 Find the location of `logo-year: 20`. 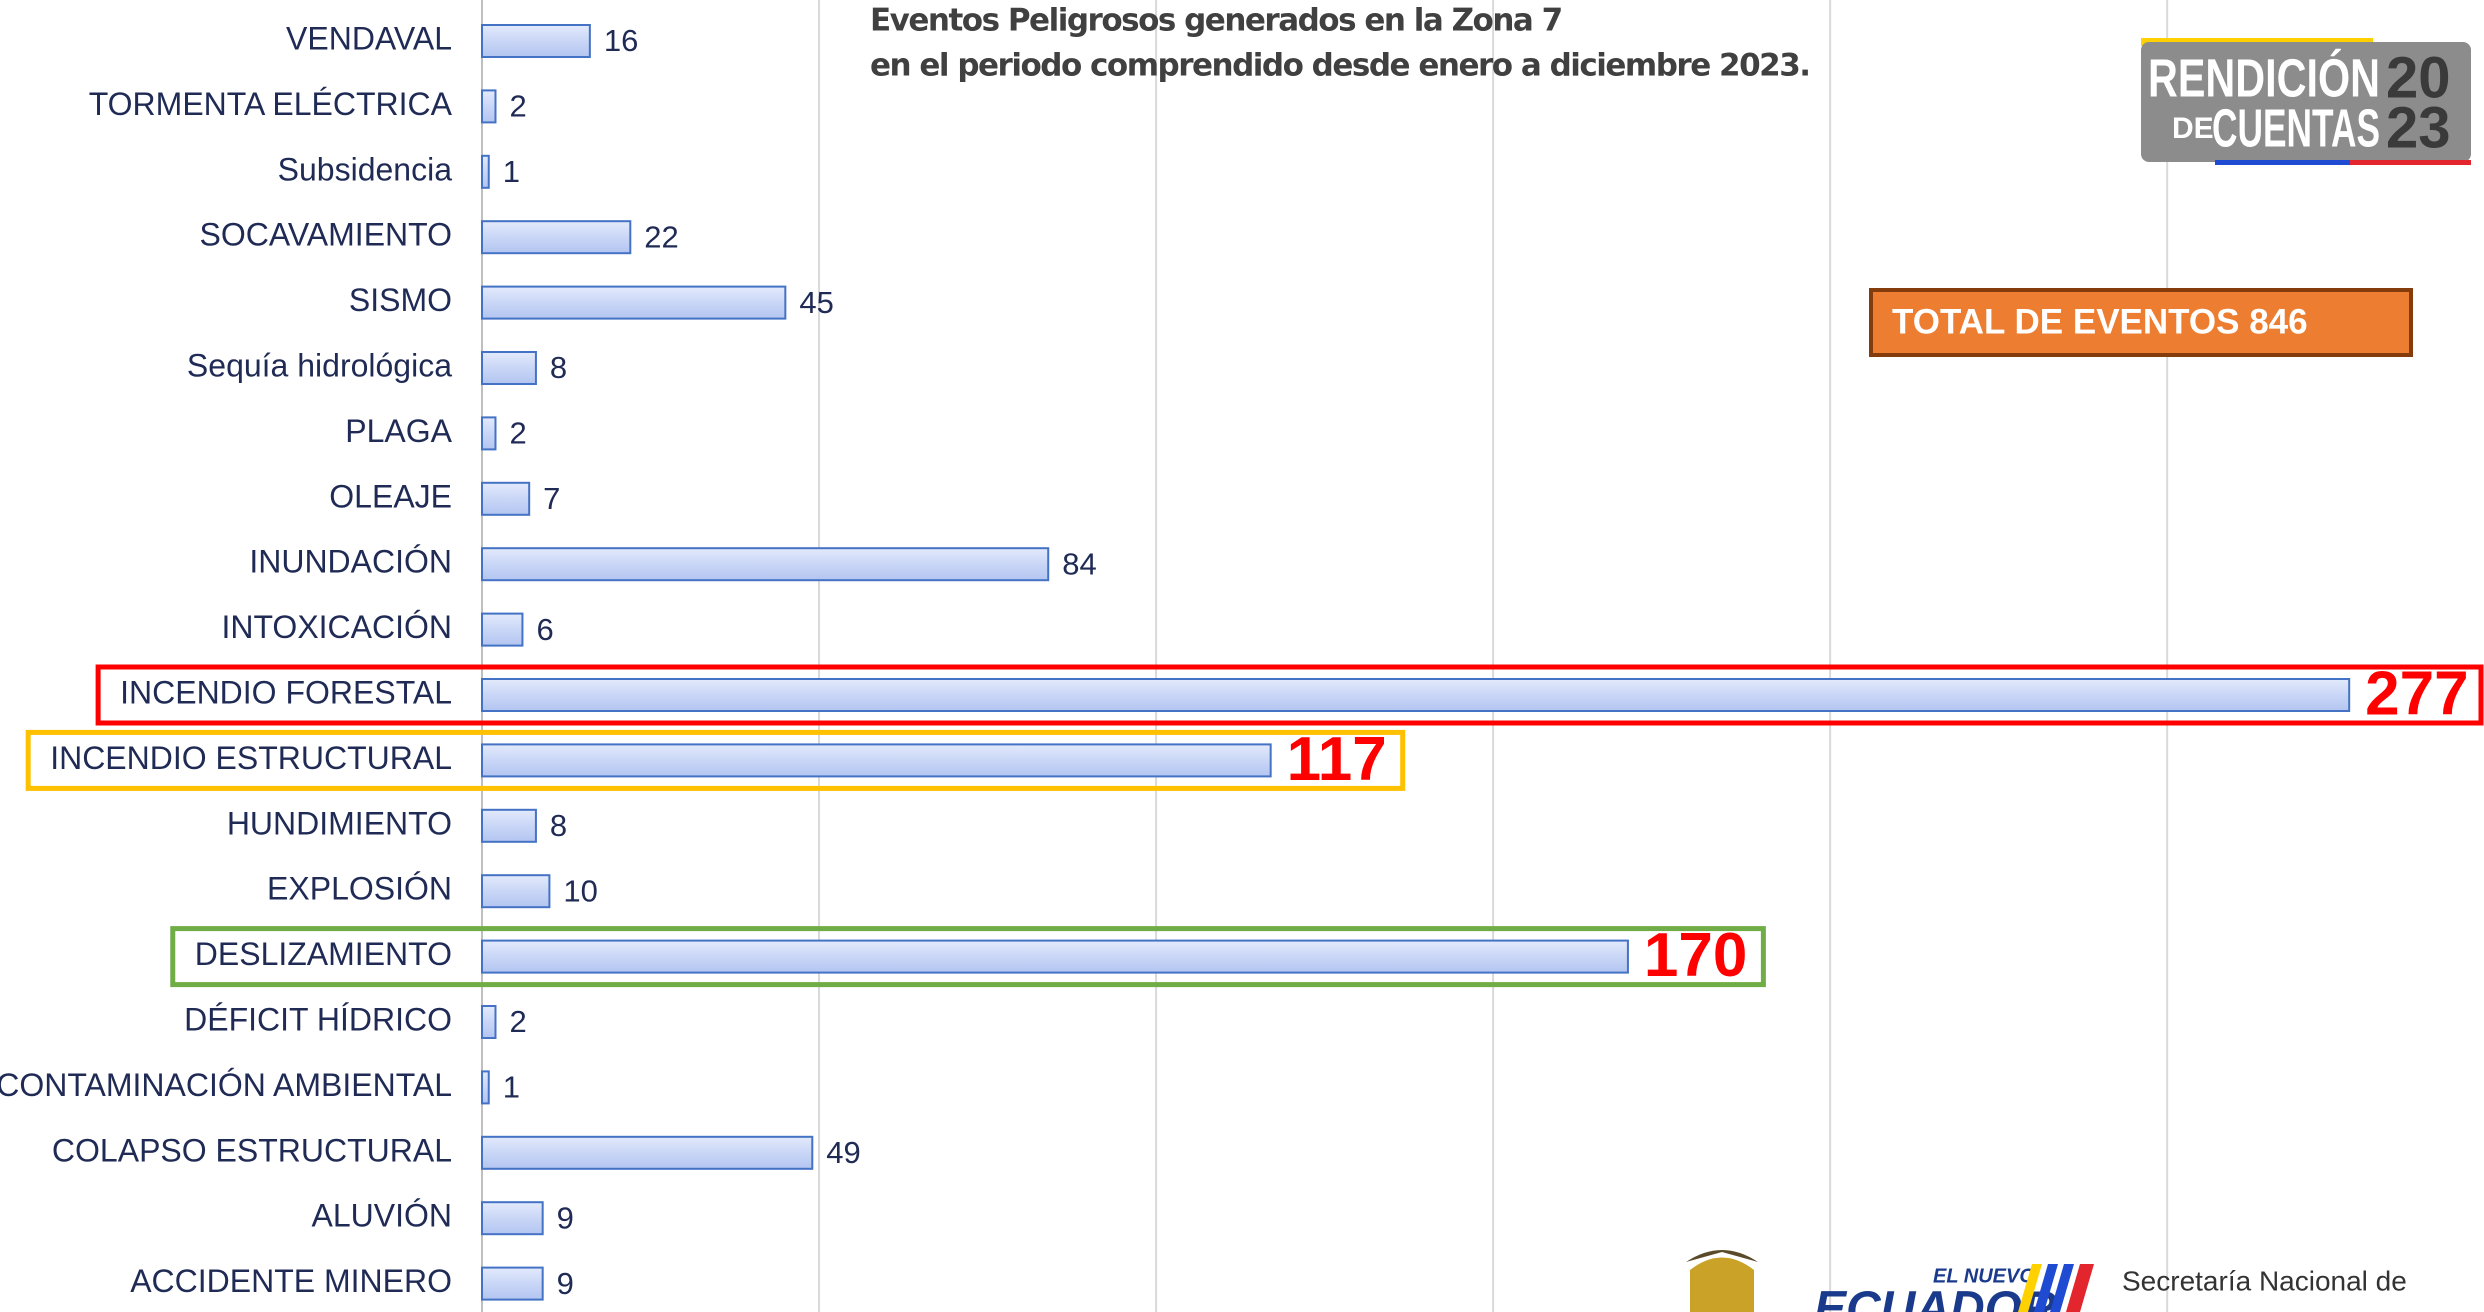

logo-year: 20 is located at coordinates (2418, 77).